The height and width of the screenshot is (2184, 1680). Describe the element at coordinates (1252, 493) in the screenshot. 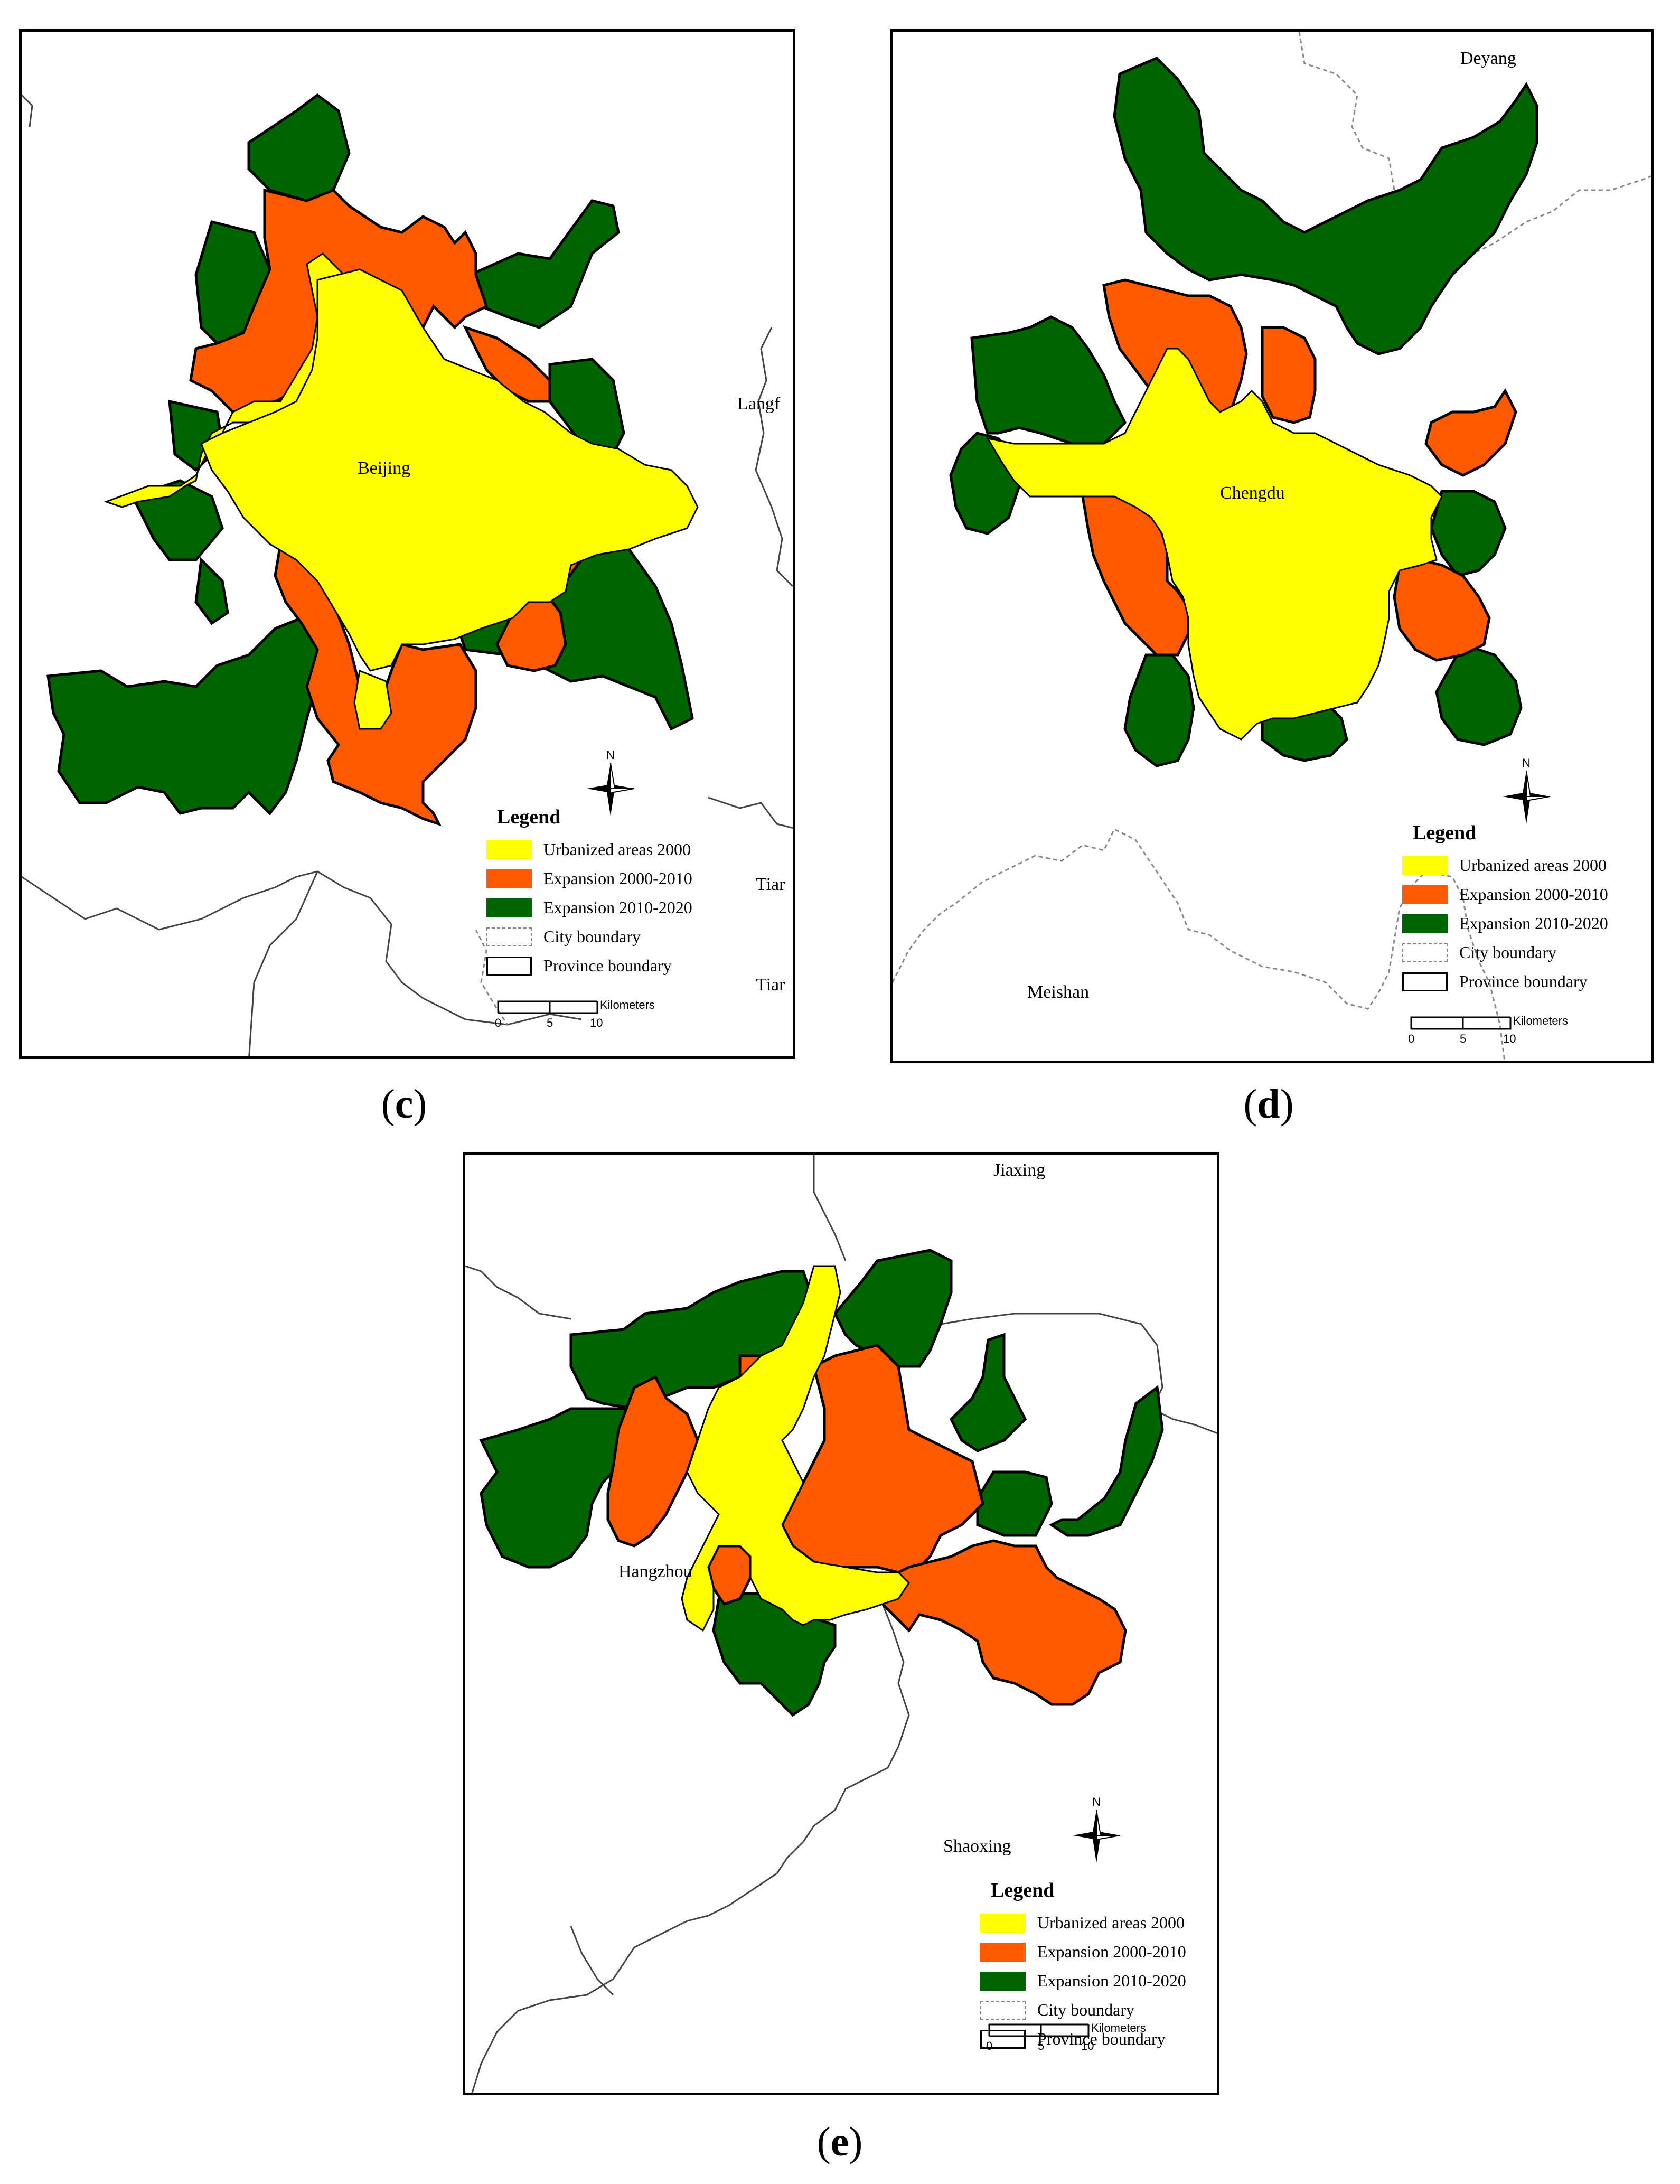

I see `city-label-chengdu: Chengdu` at that location.